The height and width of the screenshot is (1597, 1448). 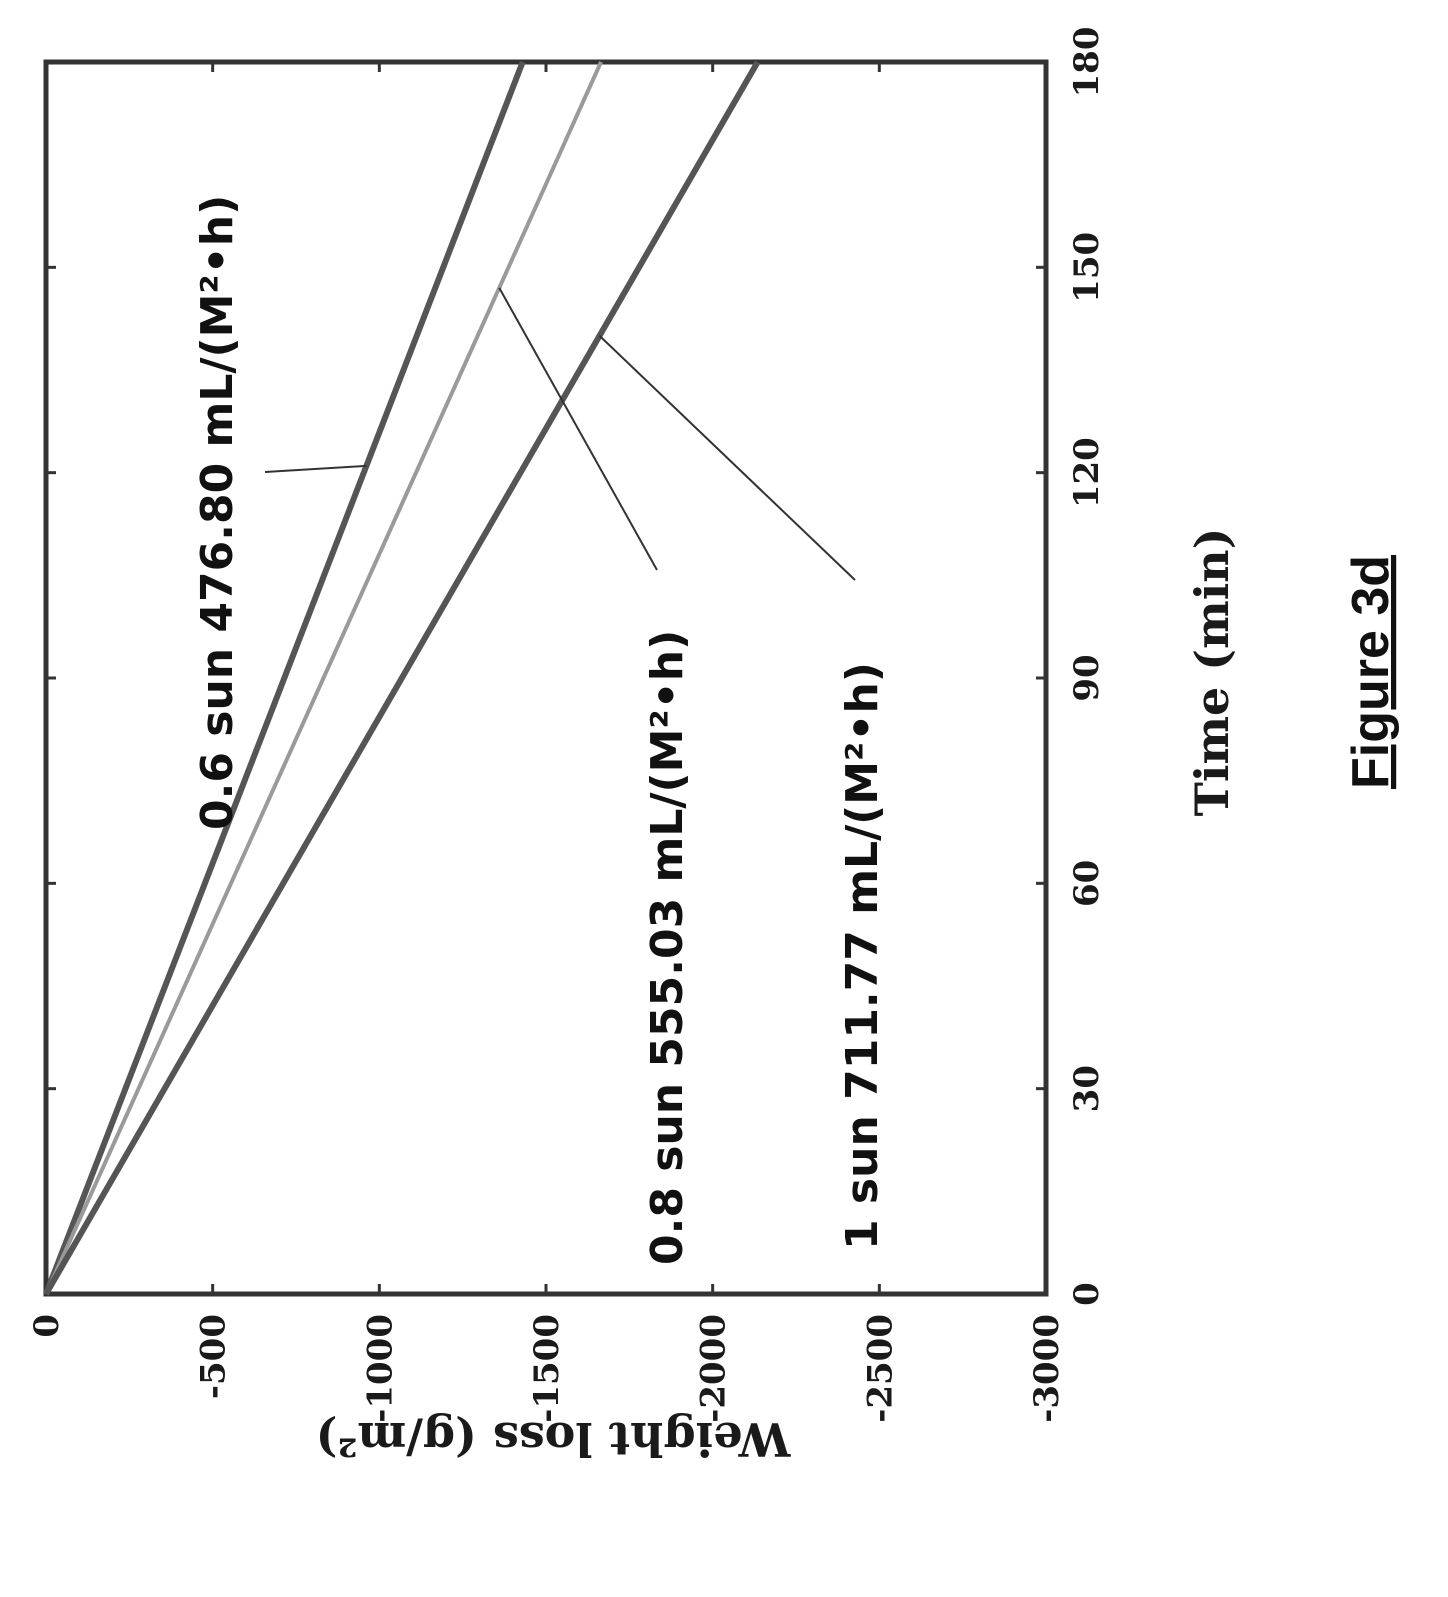 I want to click on y-axis-title: Weight loss (g/m²), so click(x=554, y=1439).